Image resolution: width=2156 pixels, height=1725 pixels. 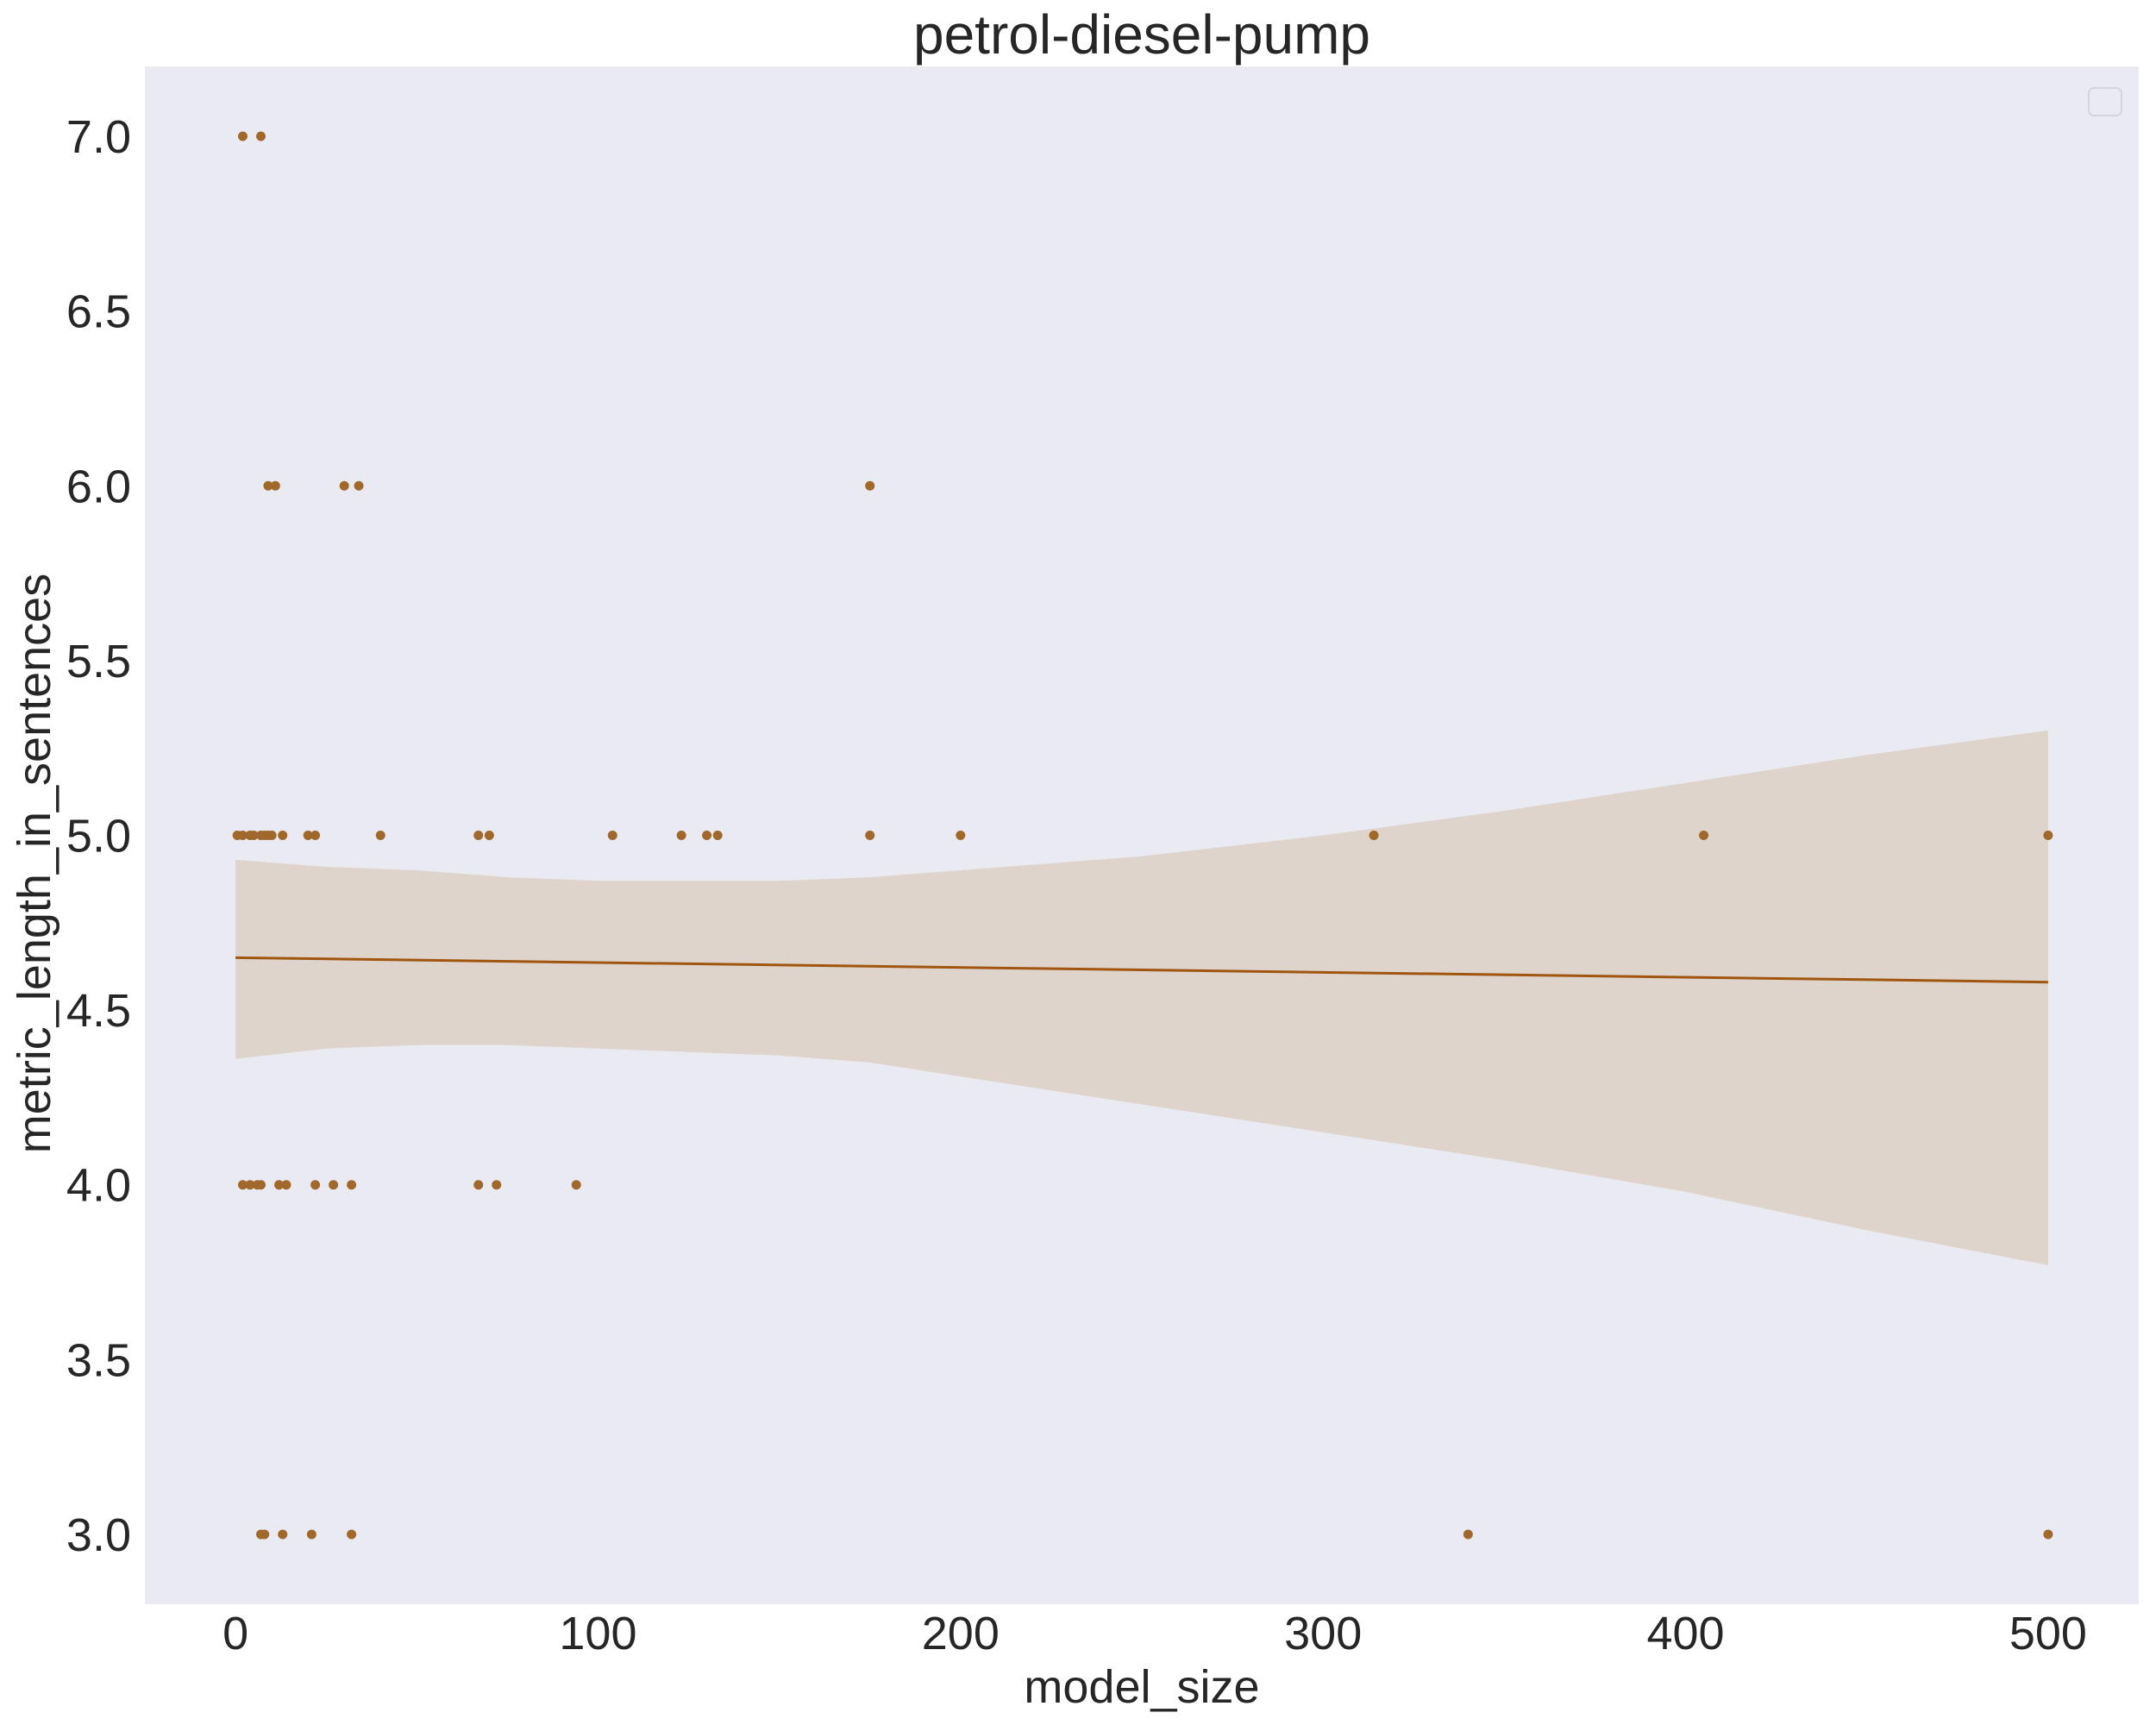 I want to click on y-tick-label: 6.5, so click(x=98, y=312).